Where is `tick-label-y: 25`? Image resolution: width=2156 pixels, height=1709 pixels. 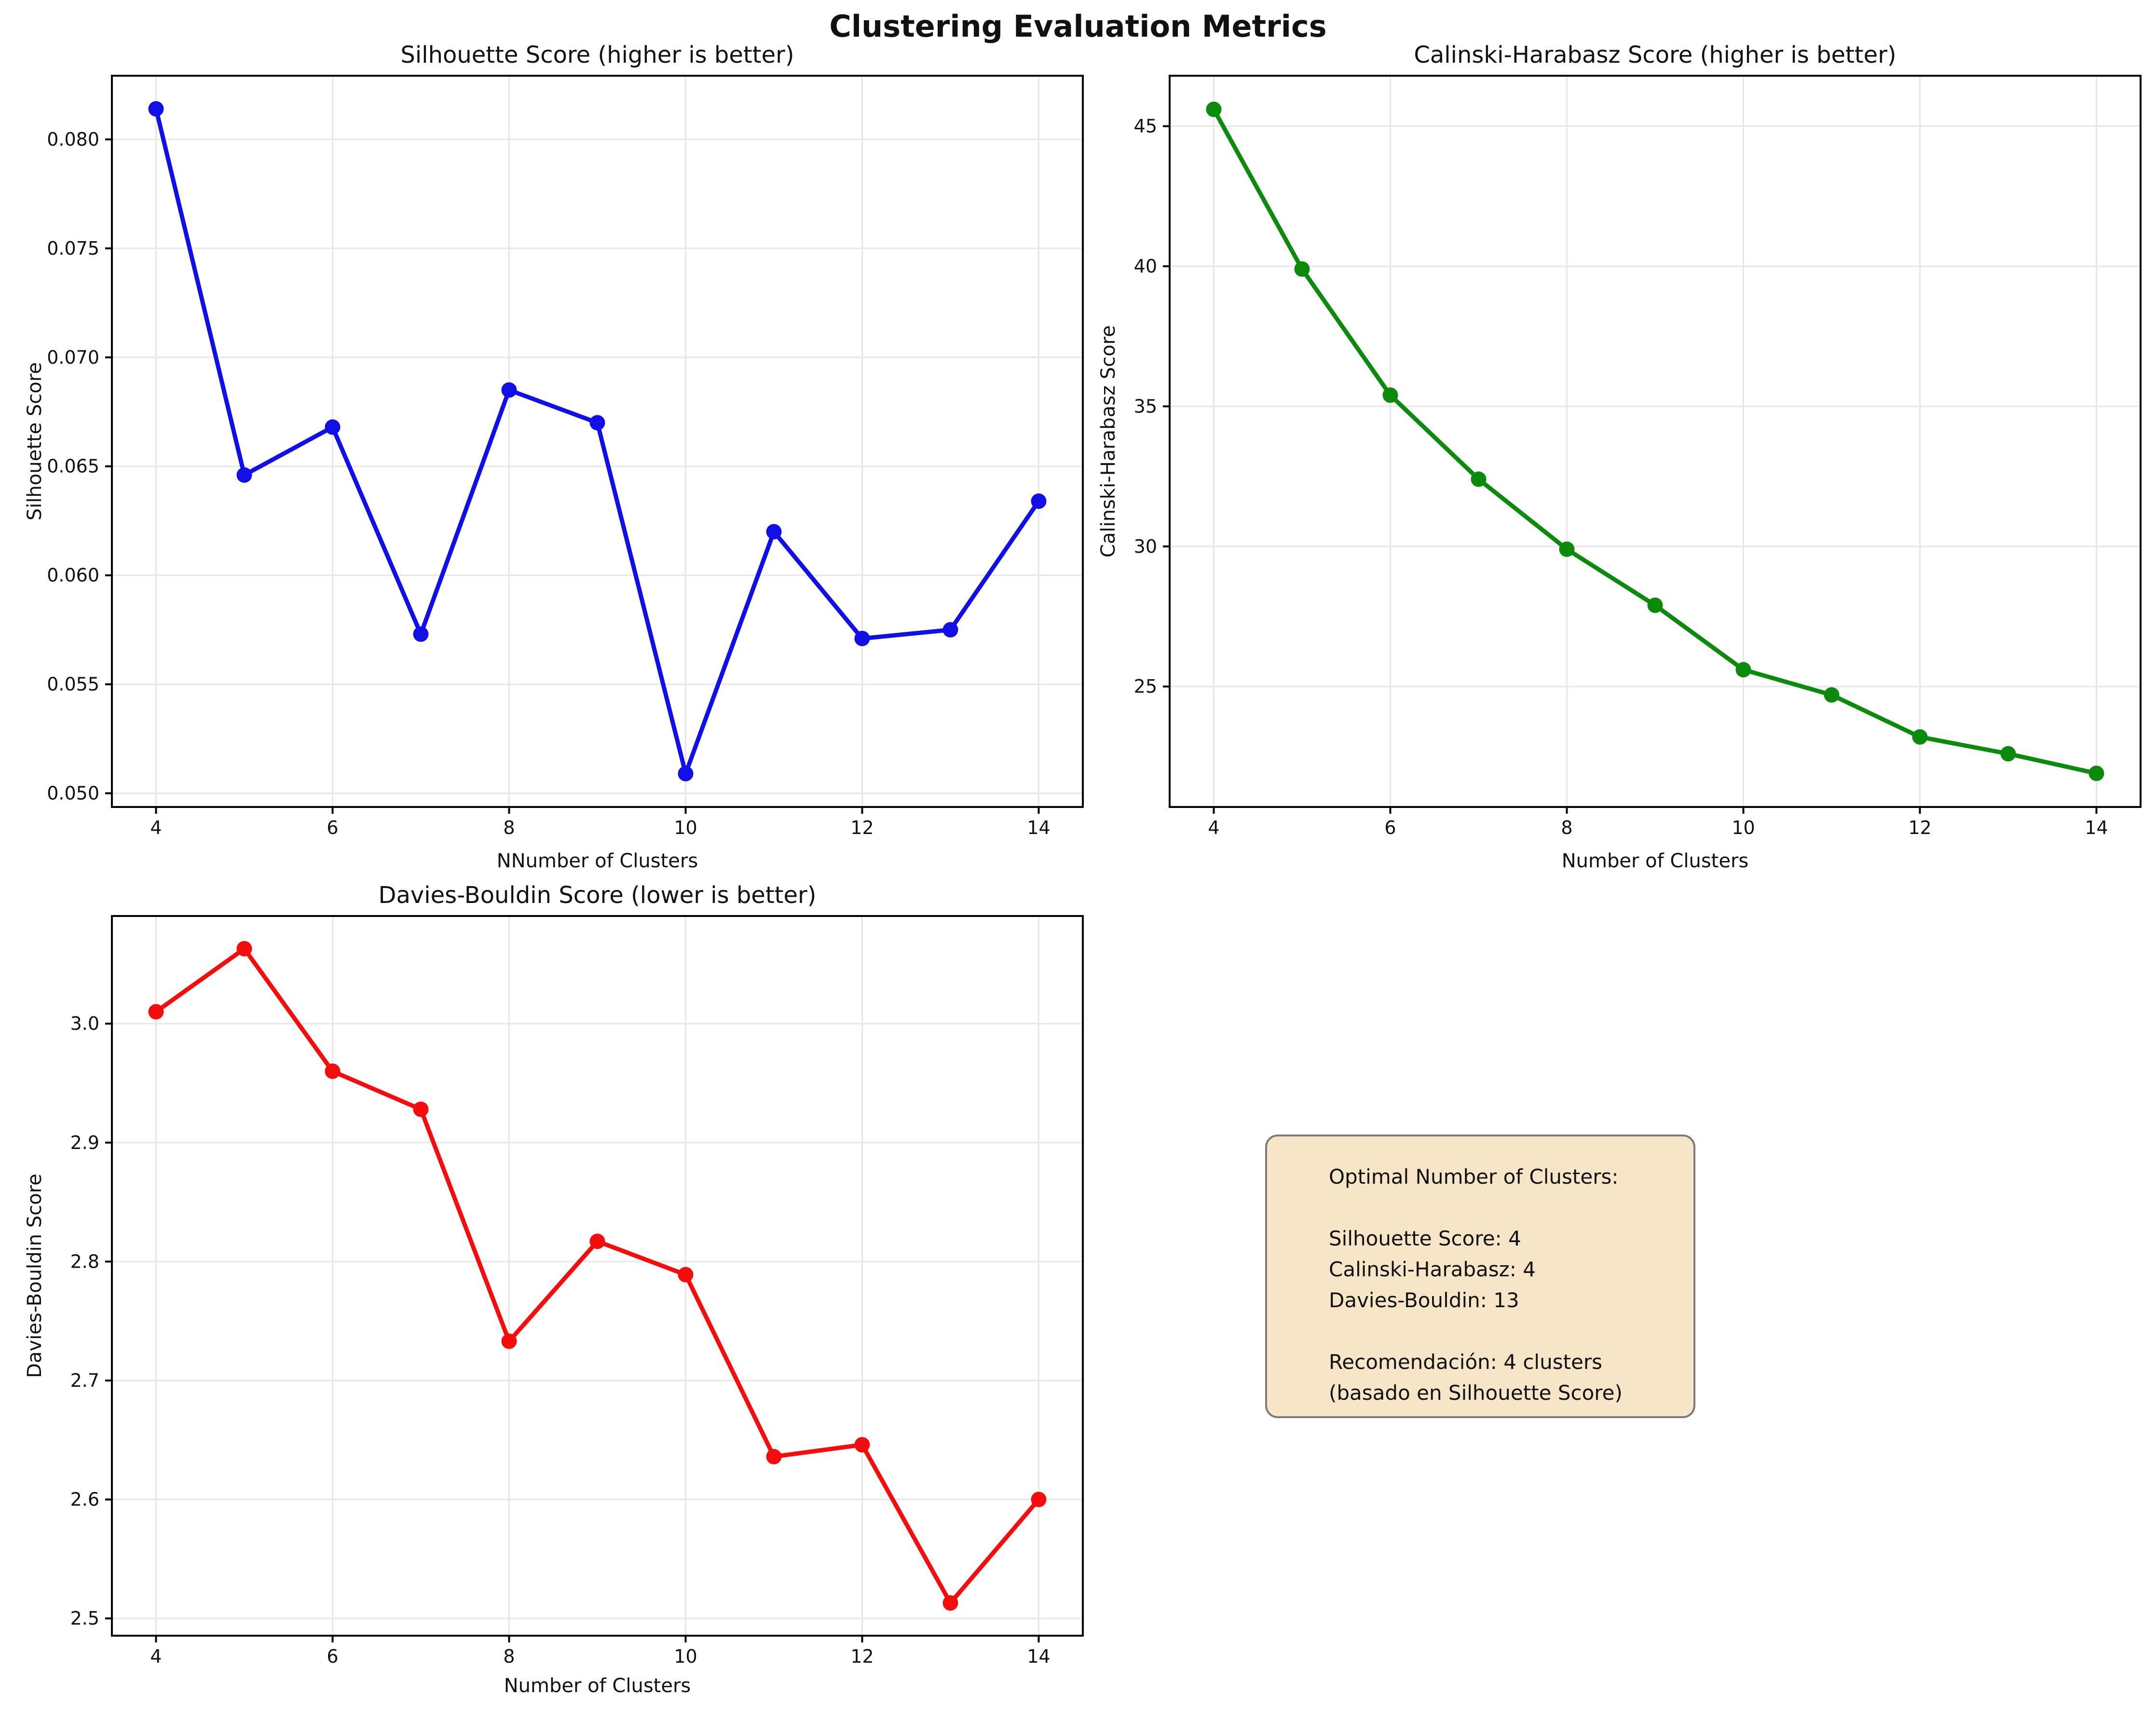 tick-label-y: 25 is located at coordinates (1145, 686).